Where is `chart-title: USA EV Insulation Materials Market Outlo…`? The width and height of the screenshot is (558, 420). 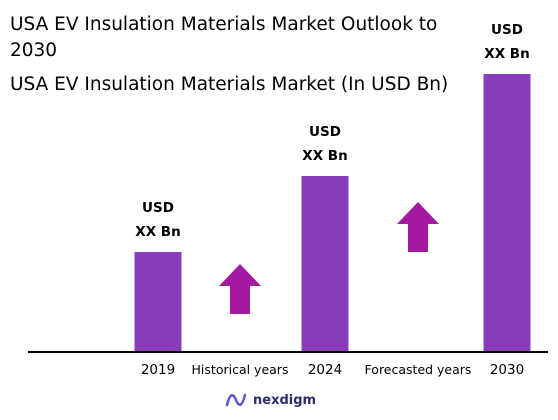 chart-title: USA EV Insulation Materials Market Outlo… is located at coordinates (224, 37).